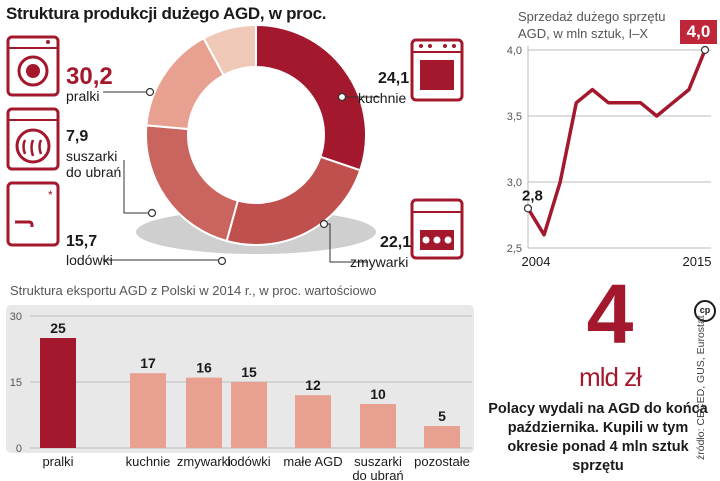 The image size is (720, 481). I want to click on fridge-icon: *, so click(33, 214).